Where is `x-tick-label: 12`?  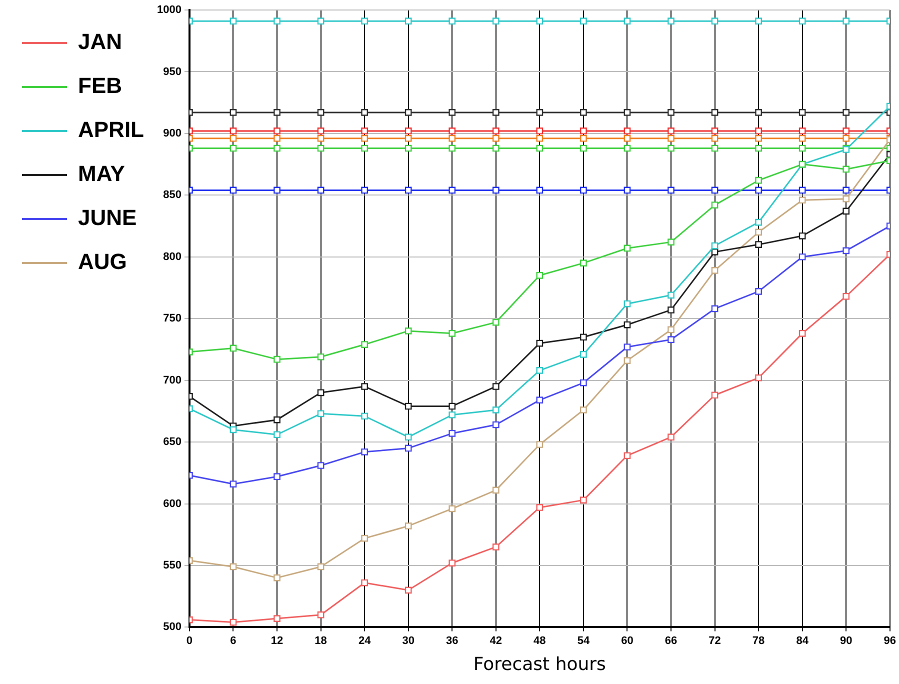
x-tick-label: 12 is located at coordinates (277, 640).